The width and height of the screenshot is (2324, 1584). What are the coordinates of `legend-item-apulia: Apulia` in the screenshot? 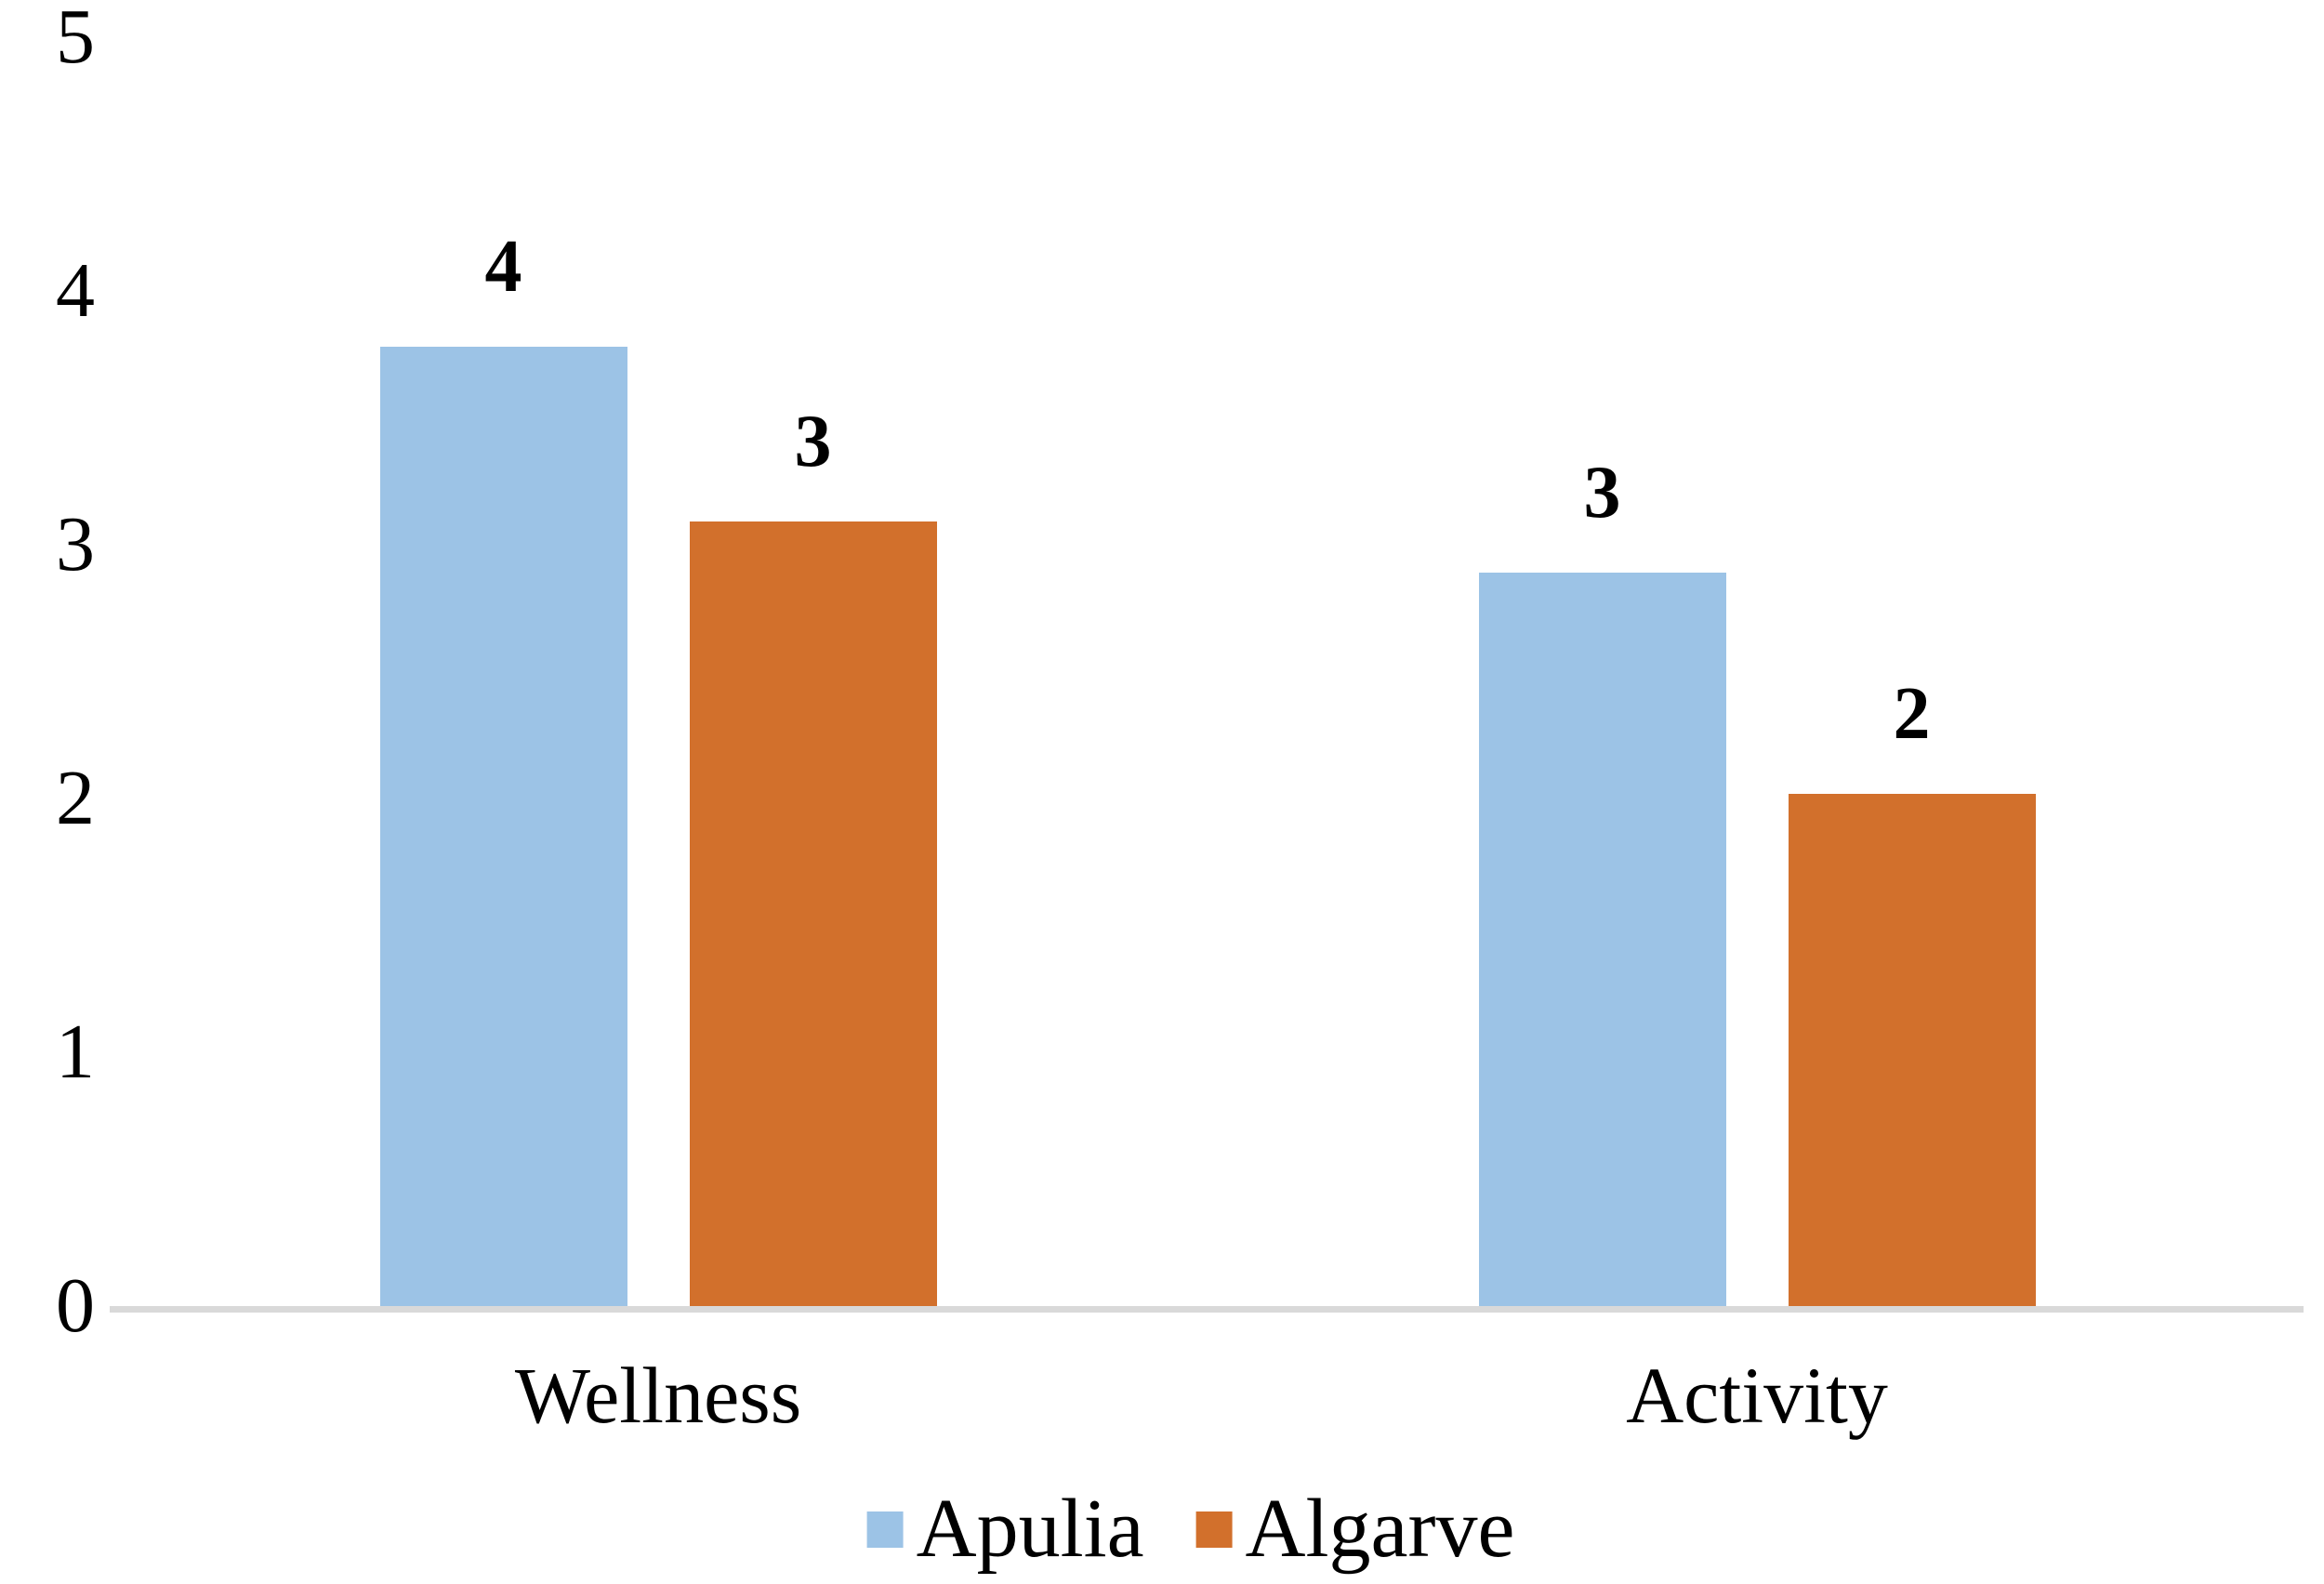 It's located at (1005, 1529).